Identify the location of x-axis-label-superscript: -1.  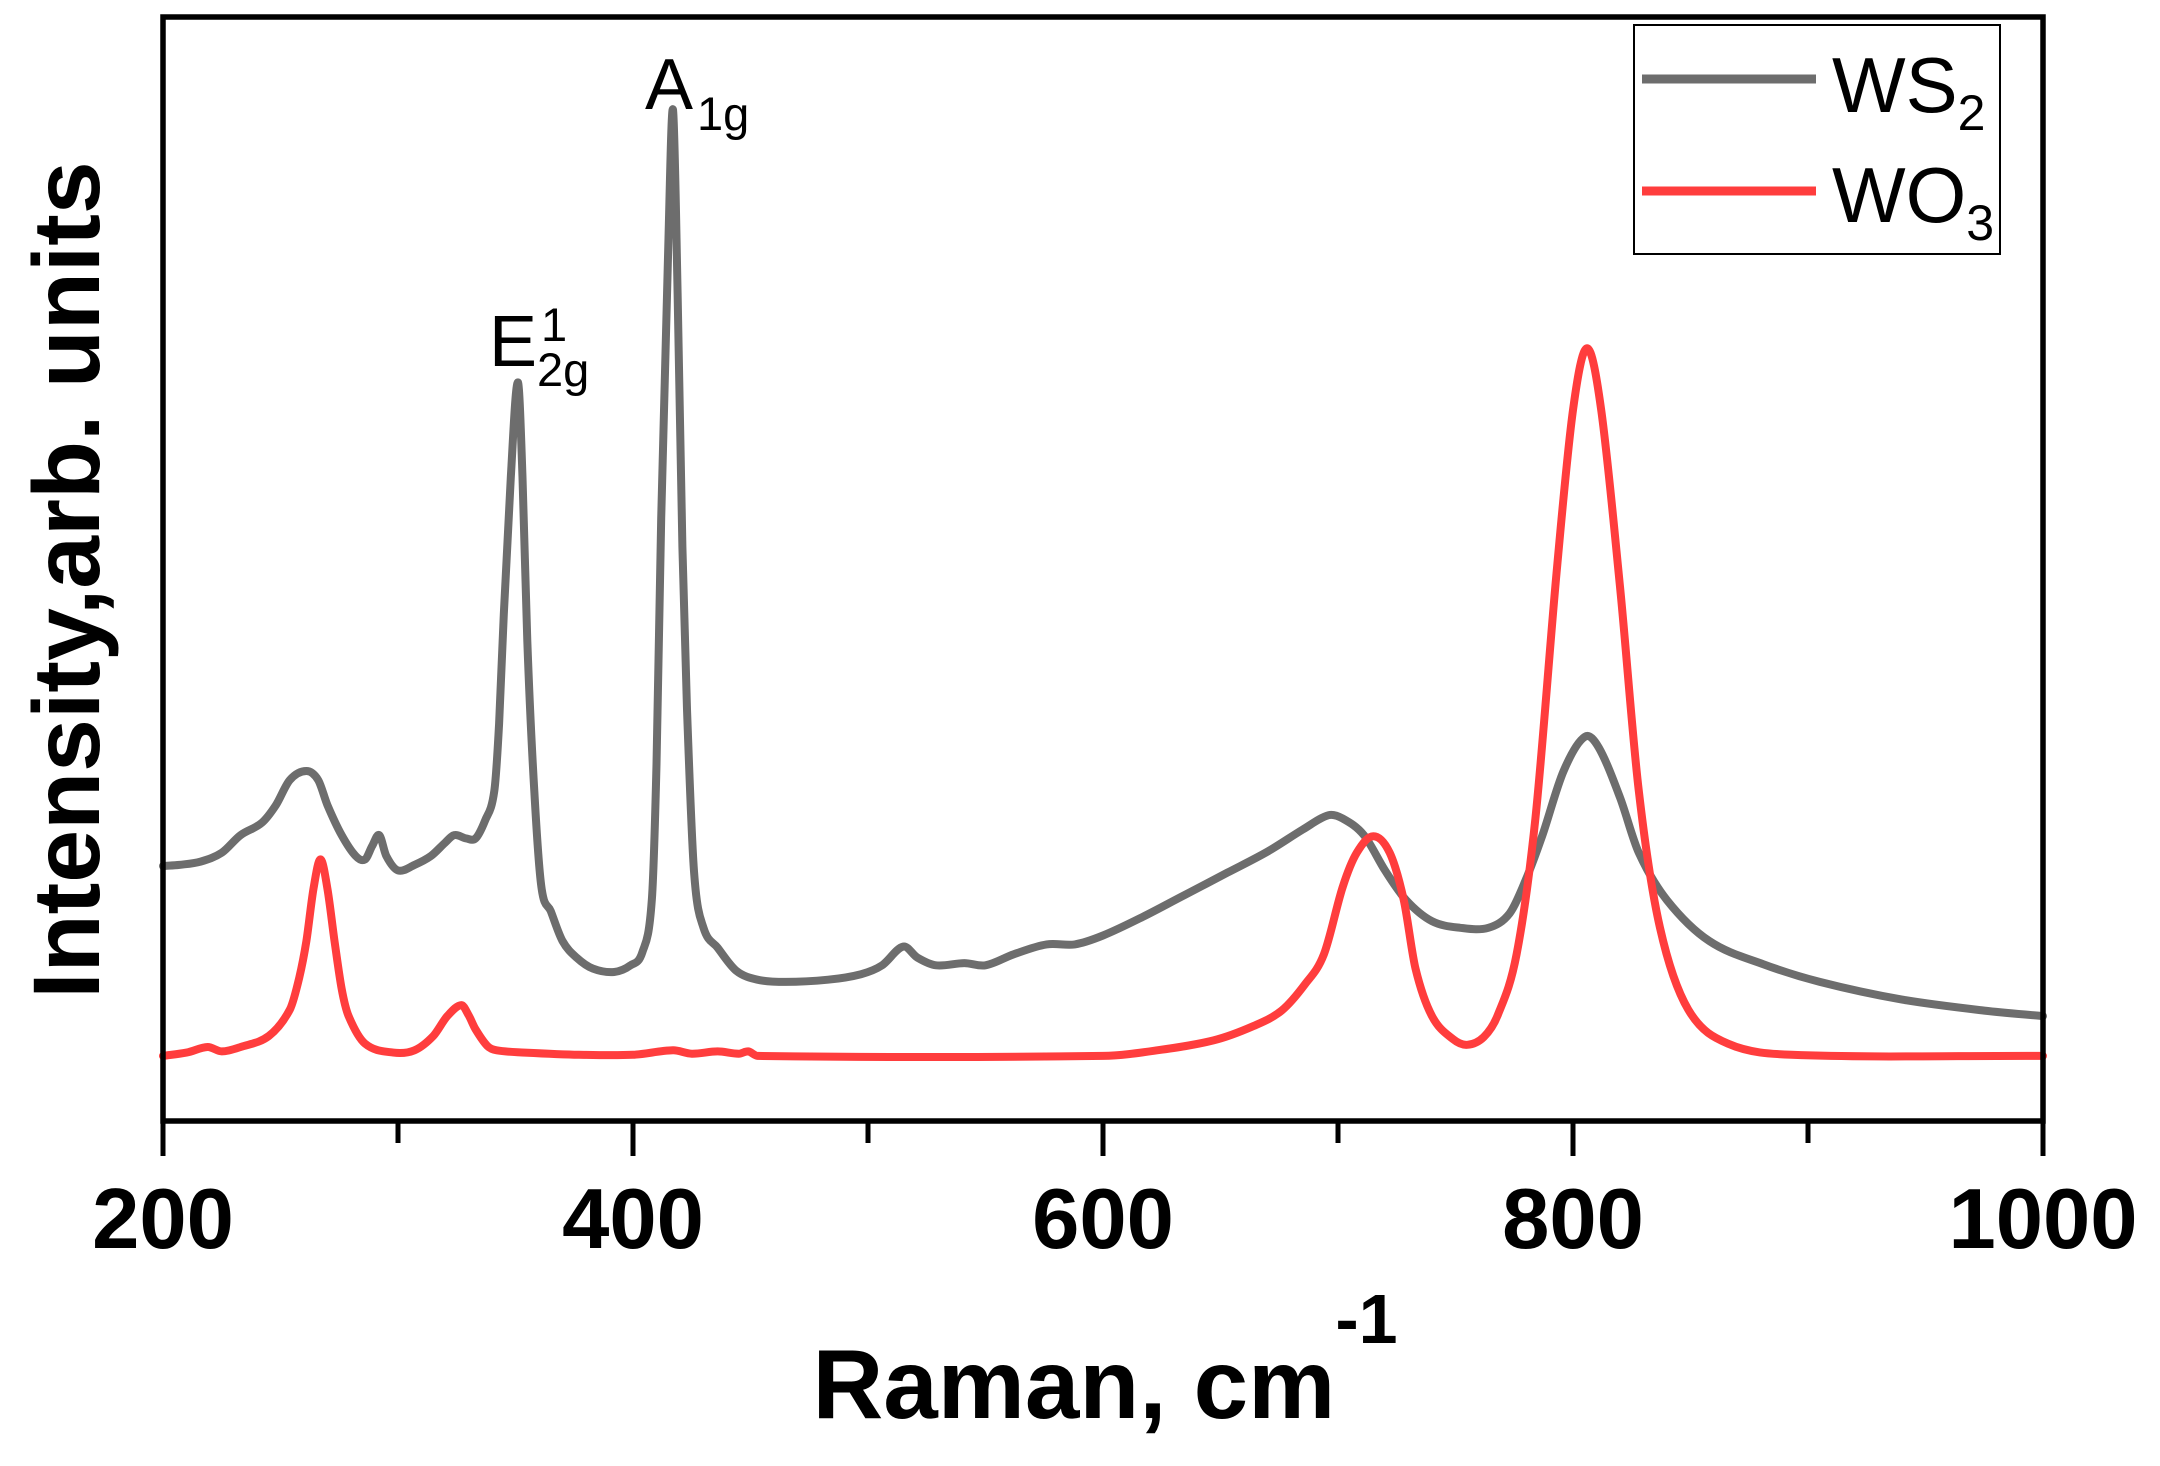
(1366, 1319).